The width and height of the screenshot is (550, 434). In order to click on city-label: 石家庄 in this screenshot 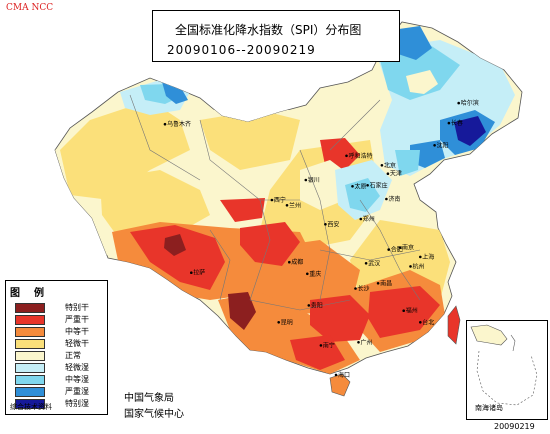, I will do `click(379, 185)`.